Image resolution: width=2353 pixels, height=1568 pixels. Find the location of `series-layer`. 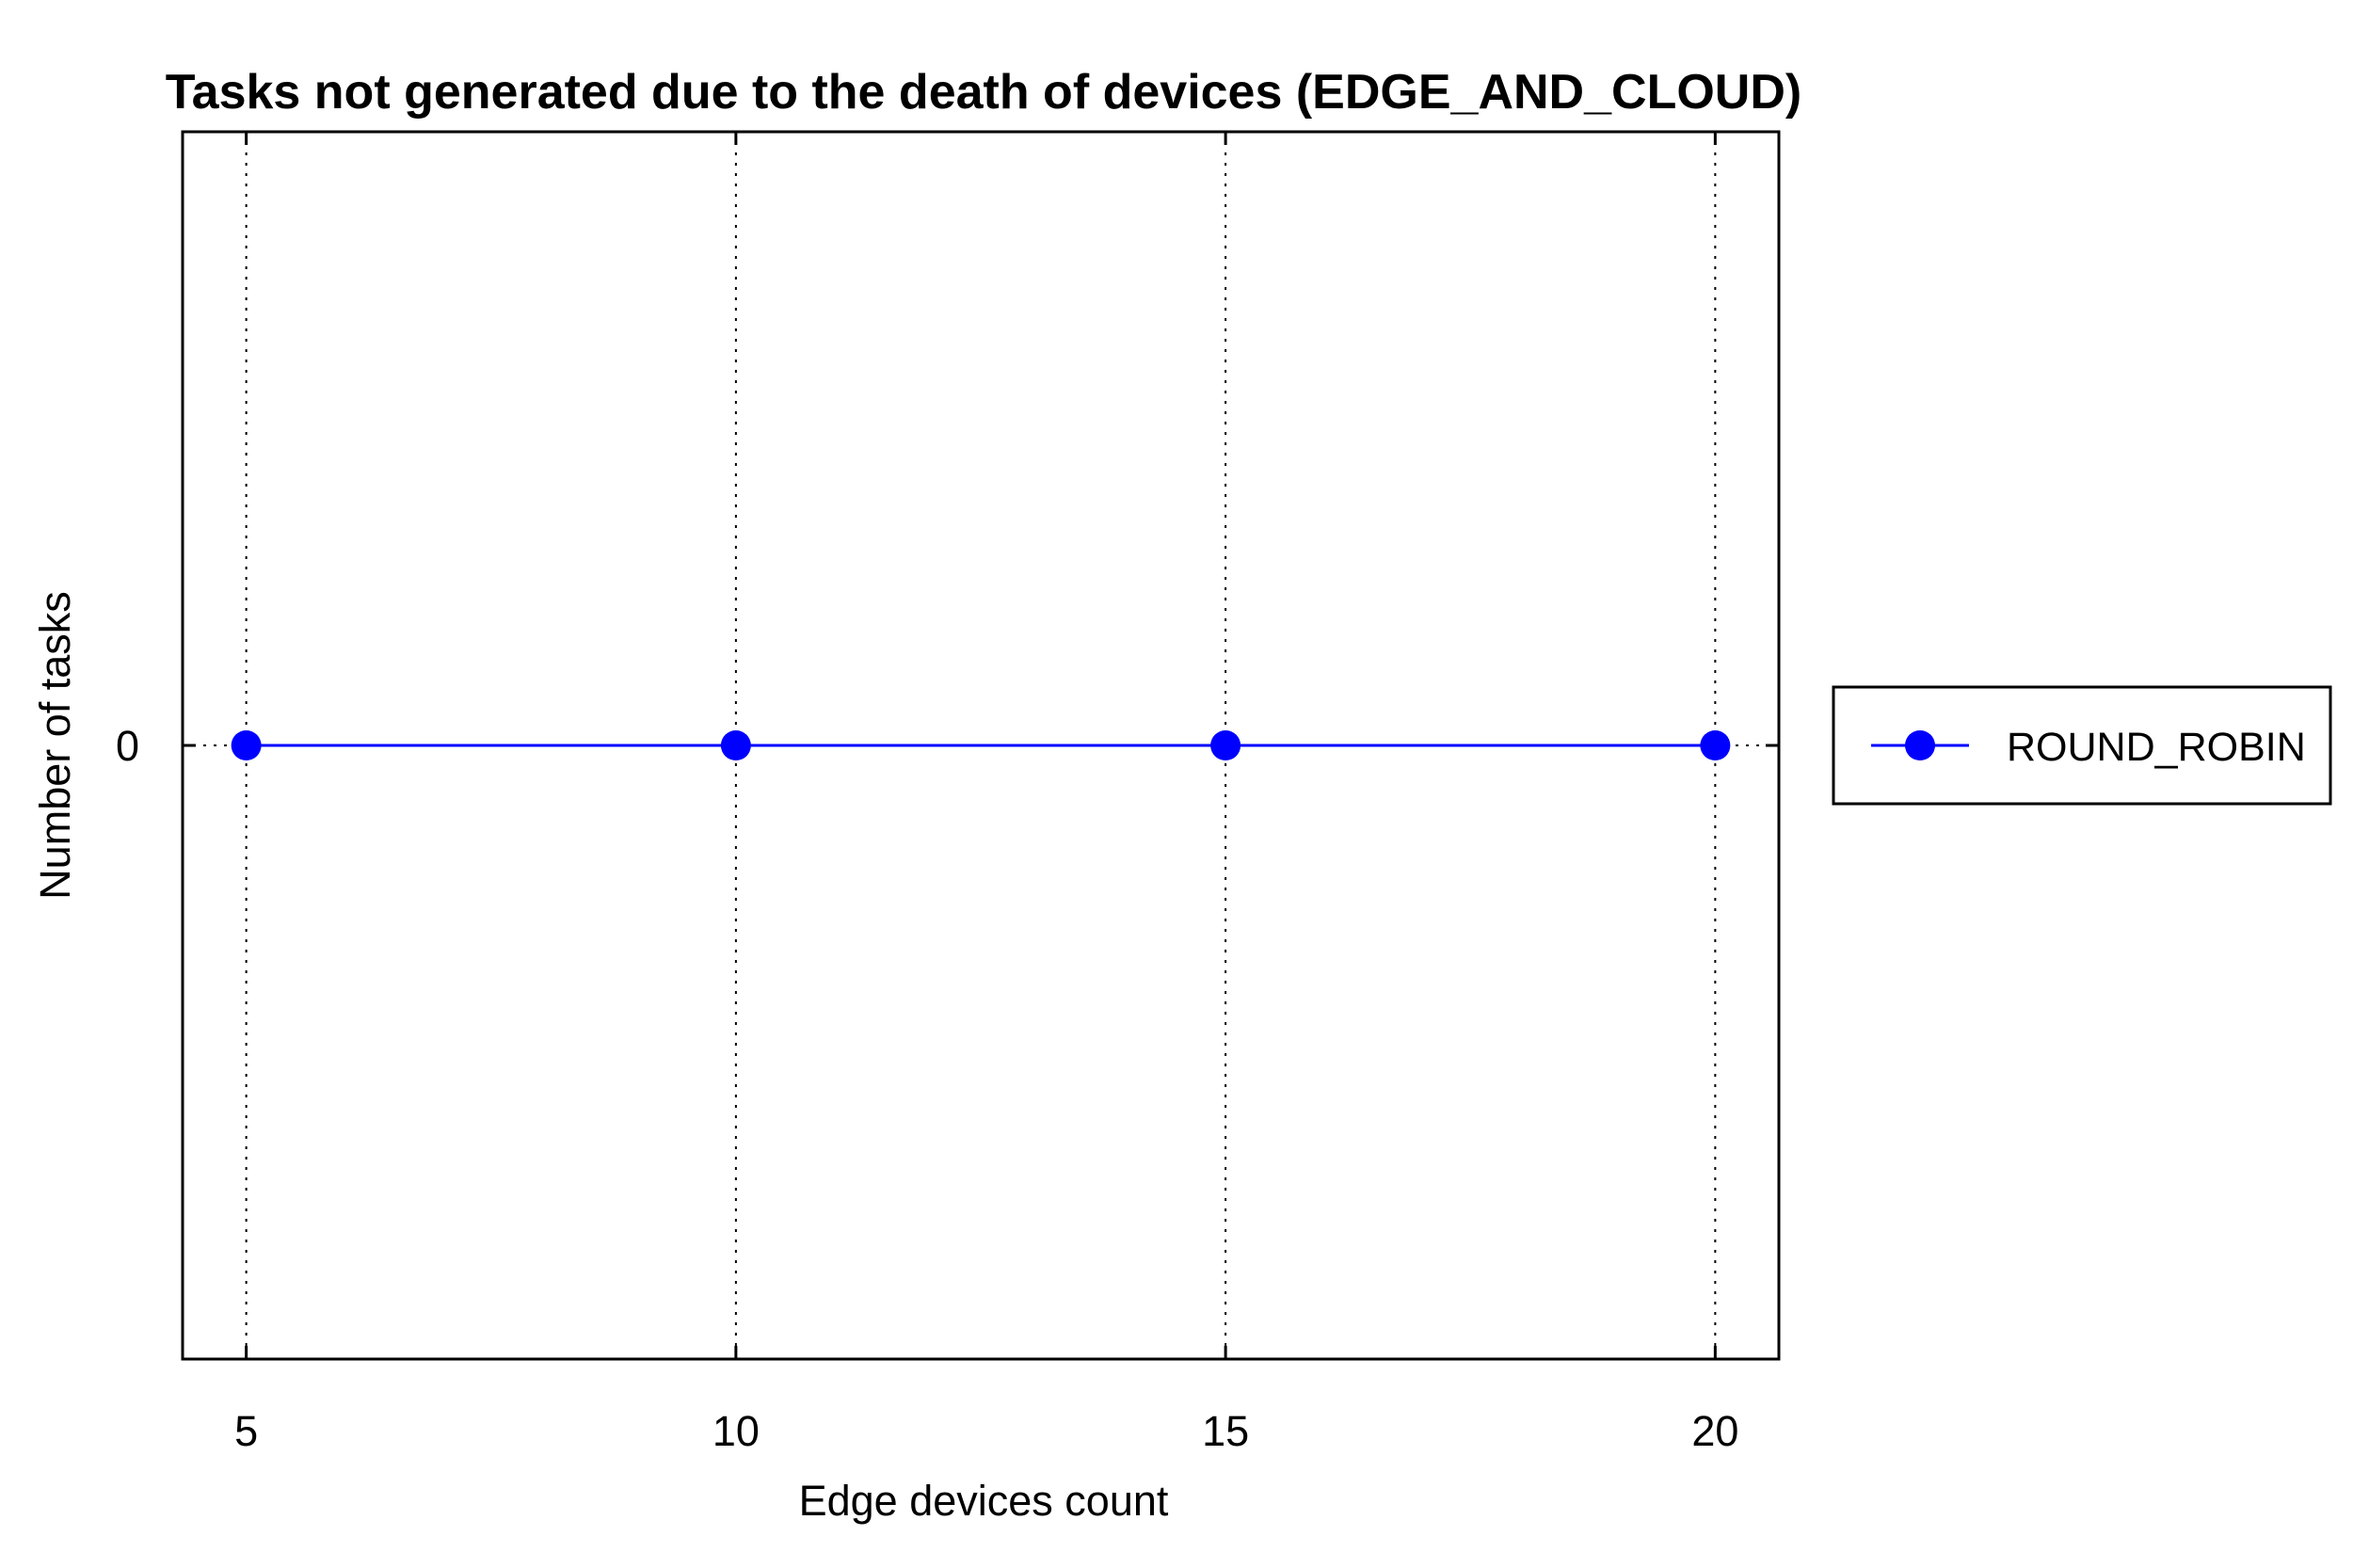

series-layer is located at coordinates (981, 745).